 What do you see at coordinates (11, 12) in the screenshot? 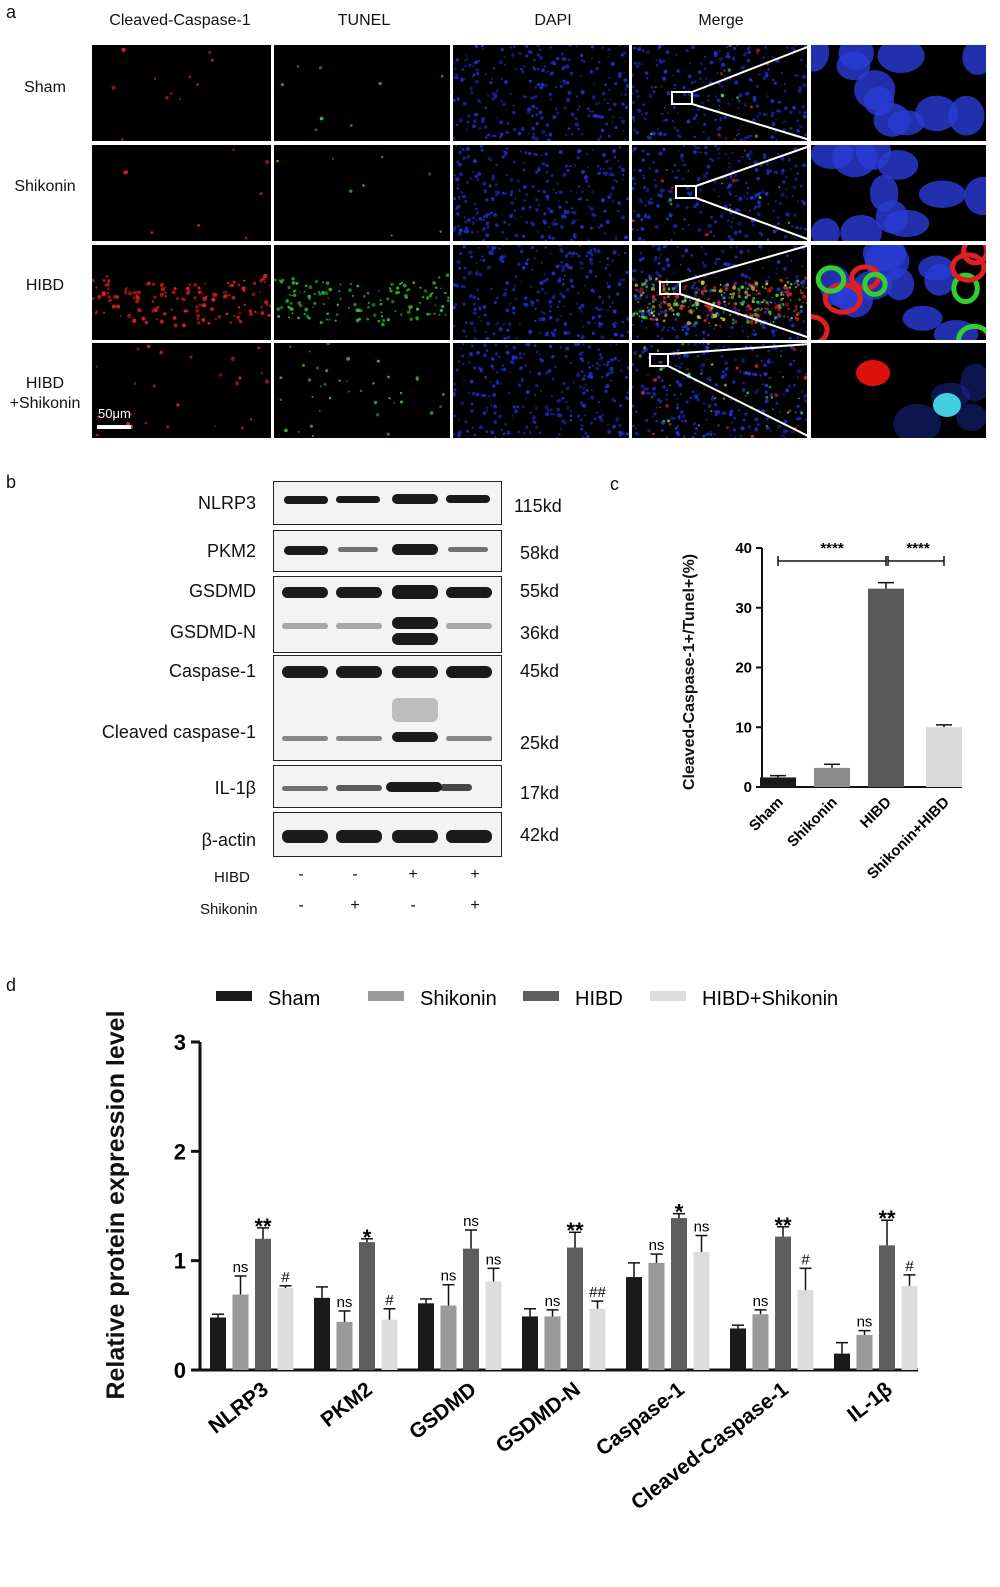
I see `panel-a-letter: a` at bounding box center [11, 12].